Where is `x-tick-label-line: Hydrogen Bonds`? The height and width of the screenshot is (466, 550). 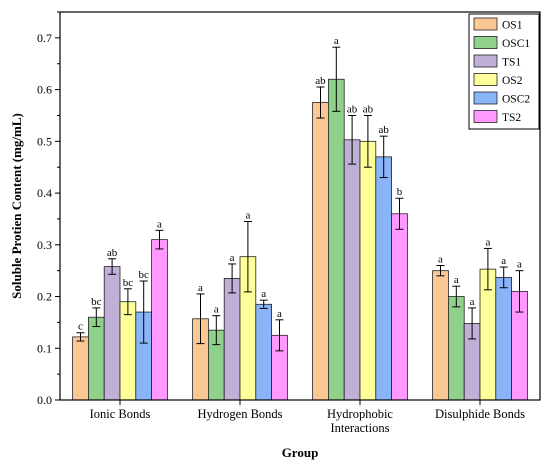 x-tick-label-line: Hydrogen Bonds is located at coordinates (239, 414).